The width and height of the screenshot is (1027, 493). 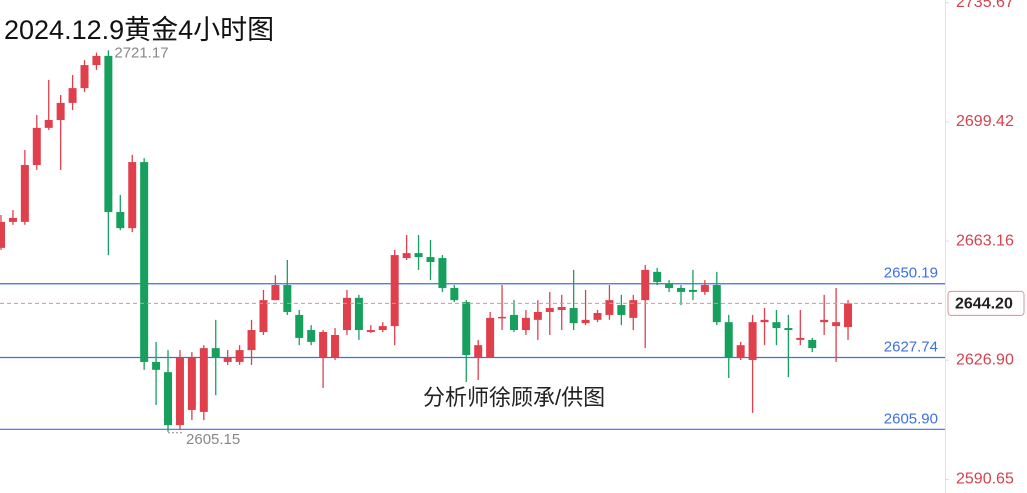 What do you see at coordinates (141, 52) in the screenshot?
I see `high-marker: 2721.17` at bounding box center [141, 52].